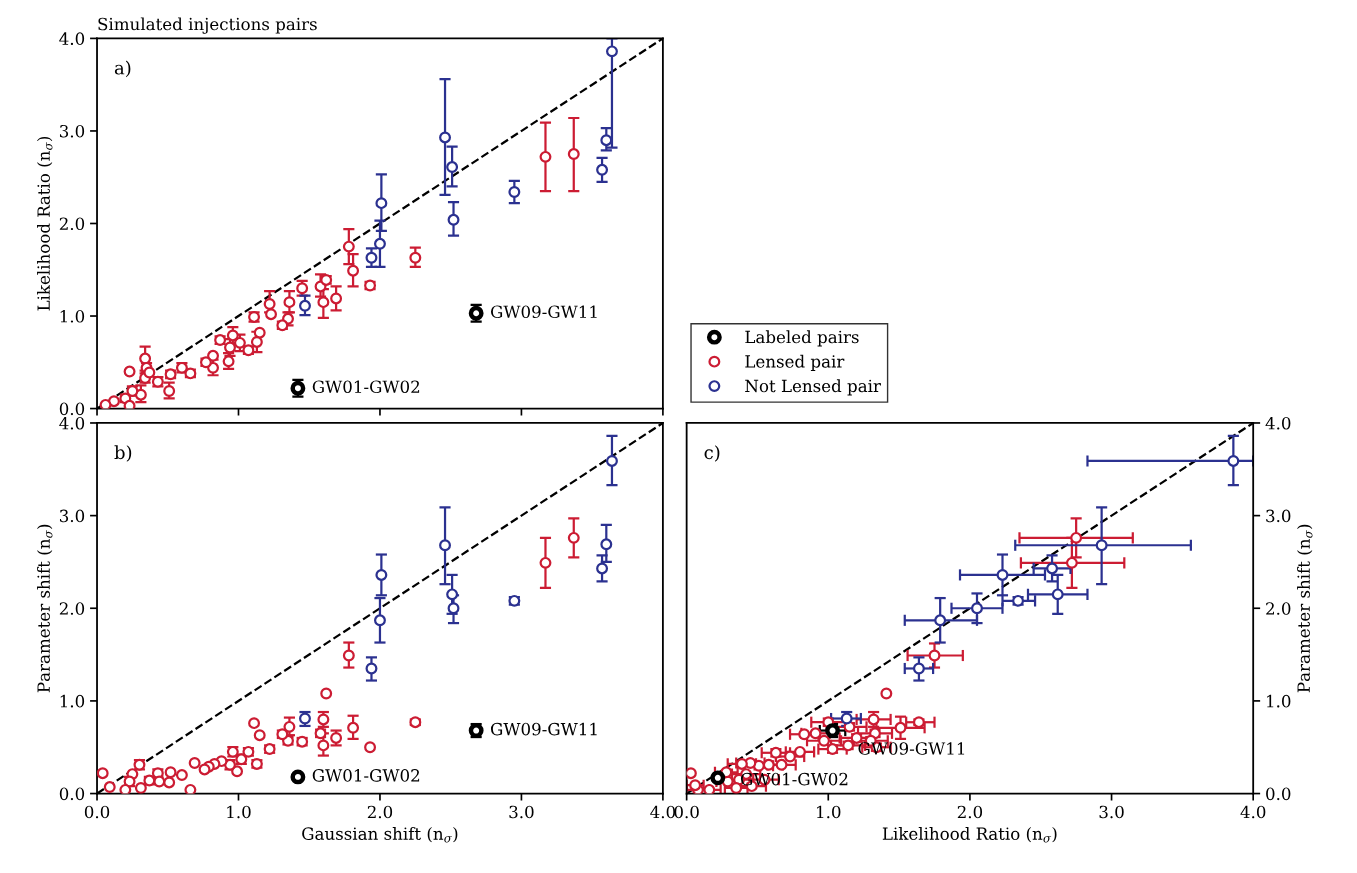 The height and width of the screenshot is (873, 1357). What do you see at coordinates (122, 69) in the screenshot?
I see `annotation: a)` at bounding box center [122, 69].